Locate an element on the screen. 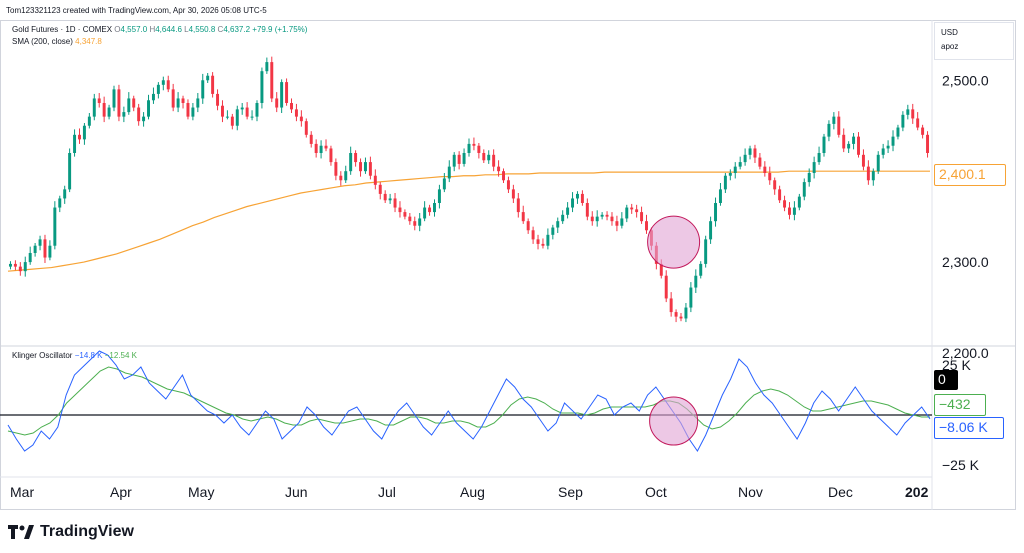 Image resolution: width=1024 pixels, height=553 pixels. brand-name: TradingView is located at coordinates (87, 531).